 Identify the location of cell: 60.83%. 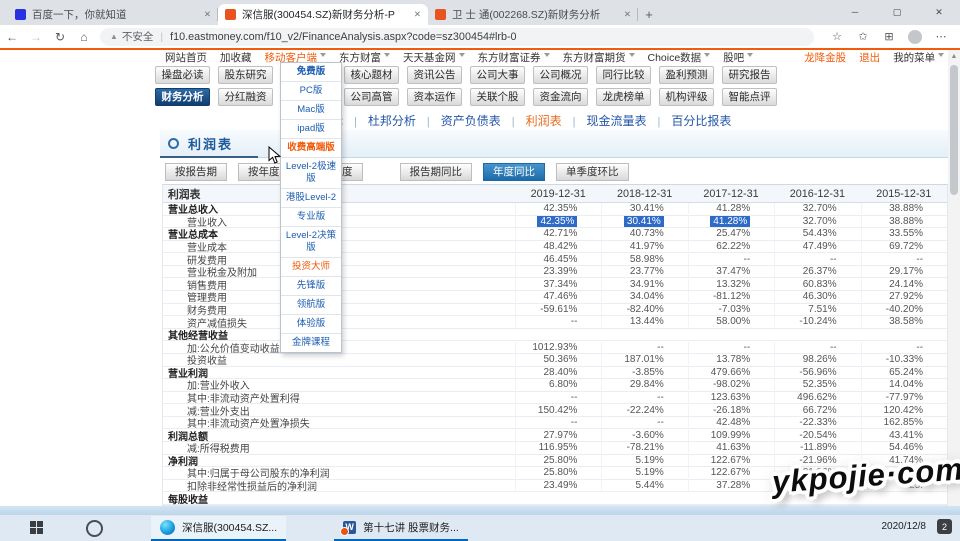
(817, 284).